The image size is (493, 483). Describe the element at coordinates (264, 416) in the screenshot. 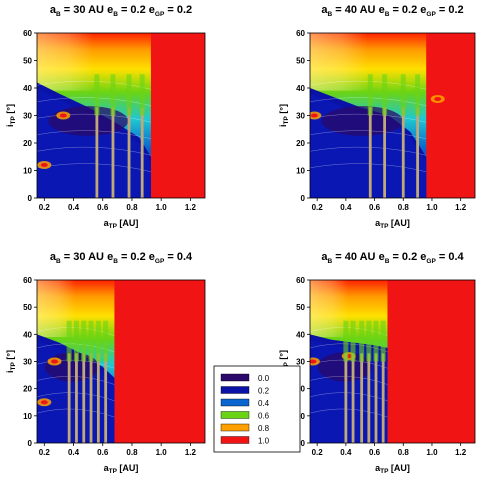

I see `legend-label: 0.6` at that location.